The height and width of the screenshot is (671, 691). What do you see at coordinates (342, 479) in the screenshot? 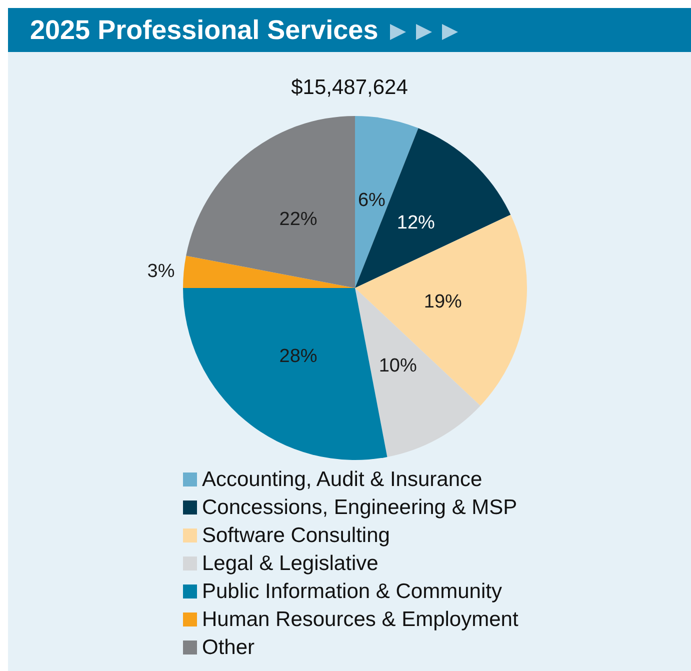
I see `legend-label: Accounting, Audit & Insurance` at bounding box center [342, 479].